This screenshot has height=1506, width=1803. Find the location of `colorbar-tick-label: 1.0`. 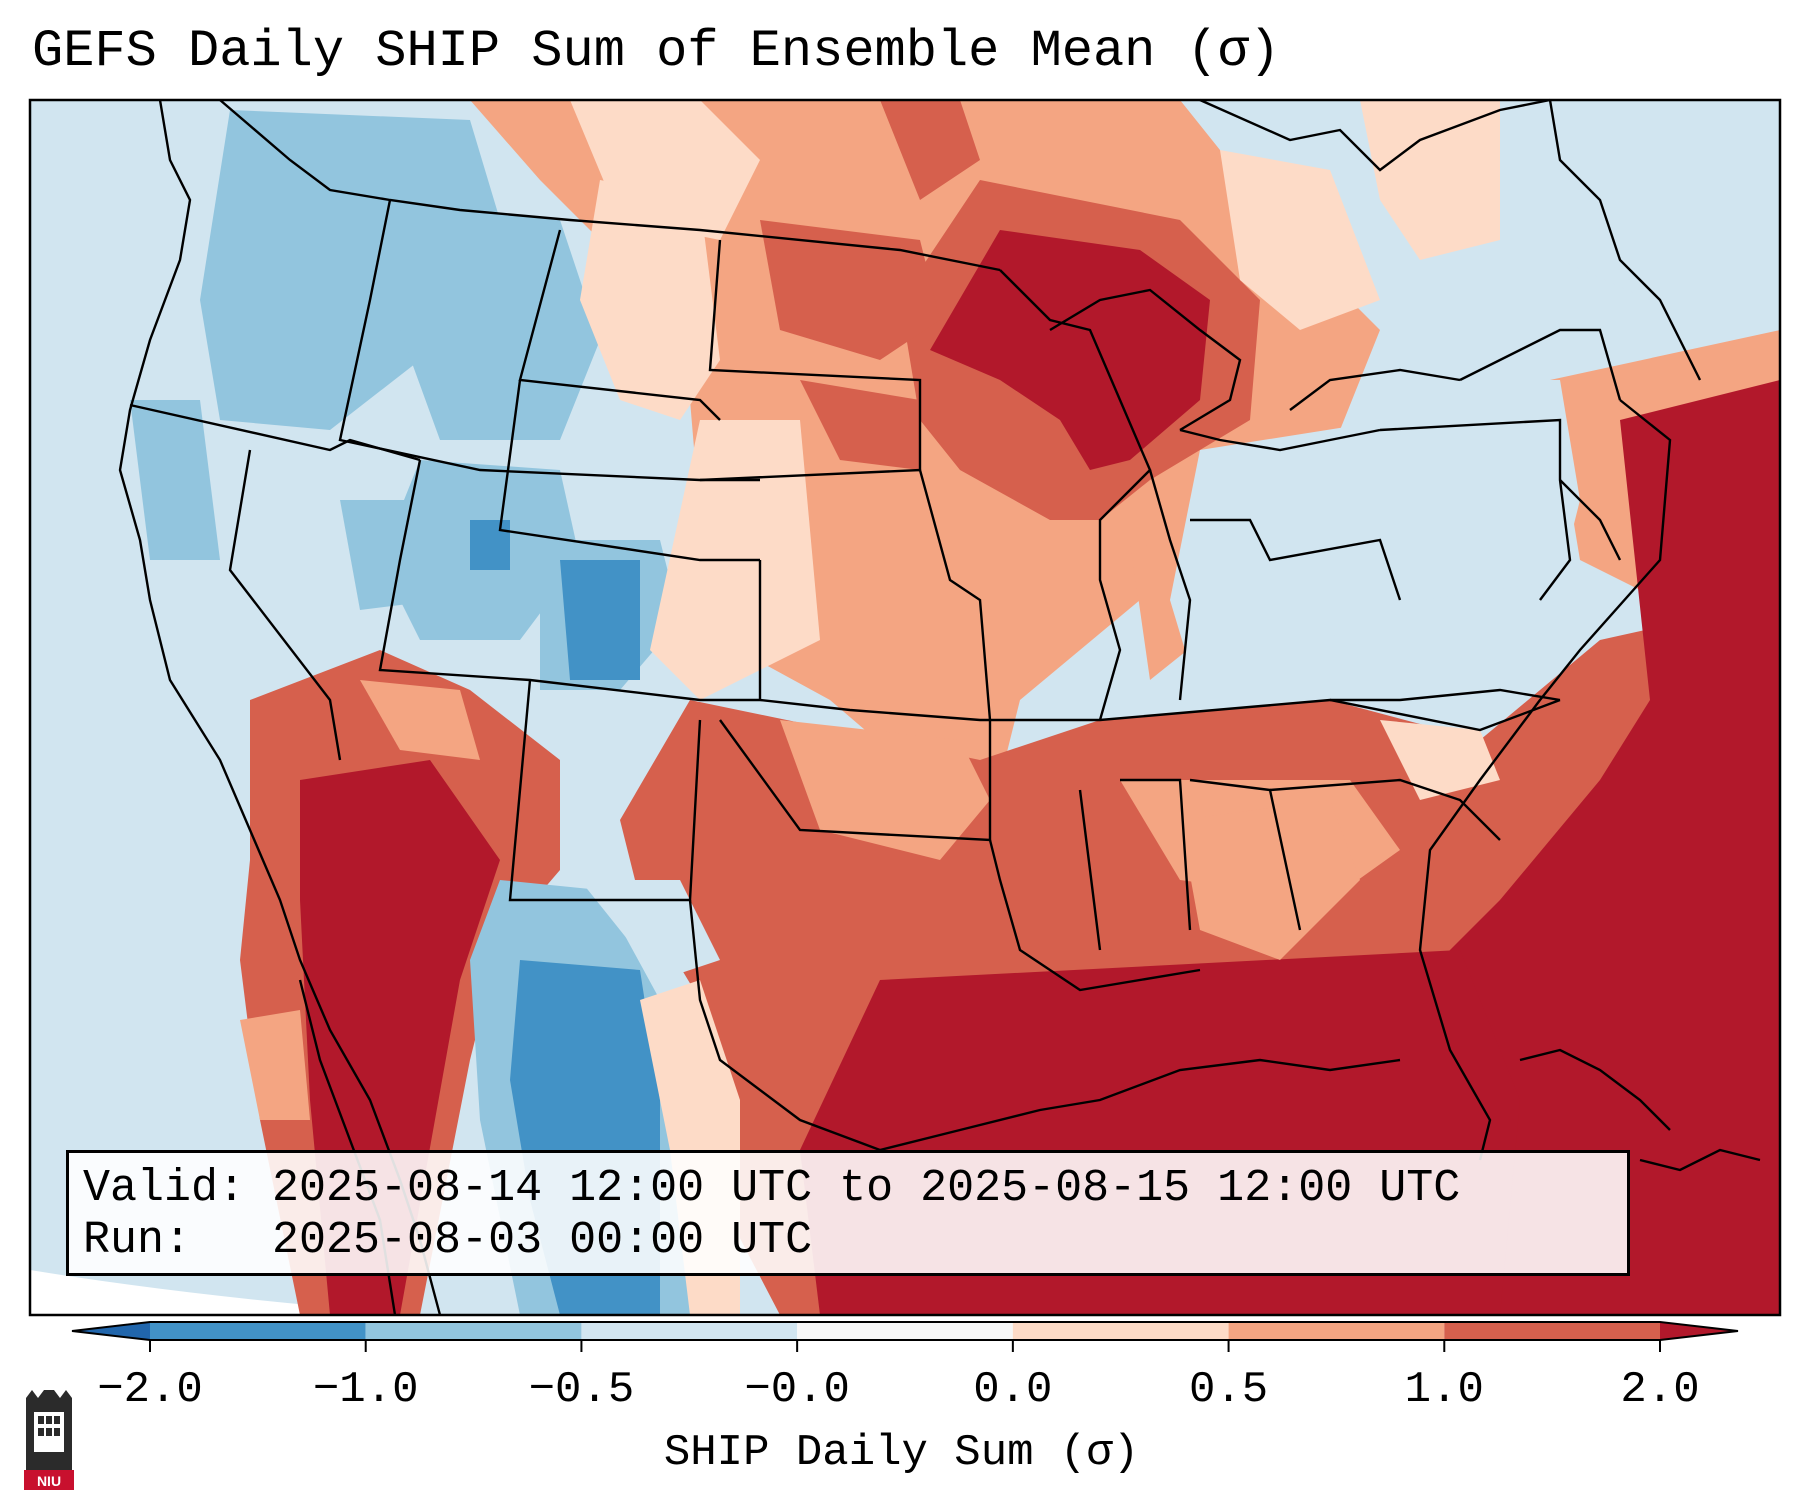

colorbar-tick-label: 1.0 is located at coordinates (1444, 1390).